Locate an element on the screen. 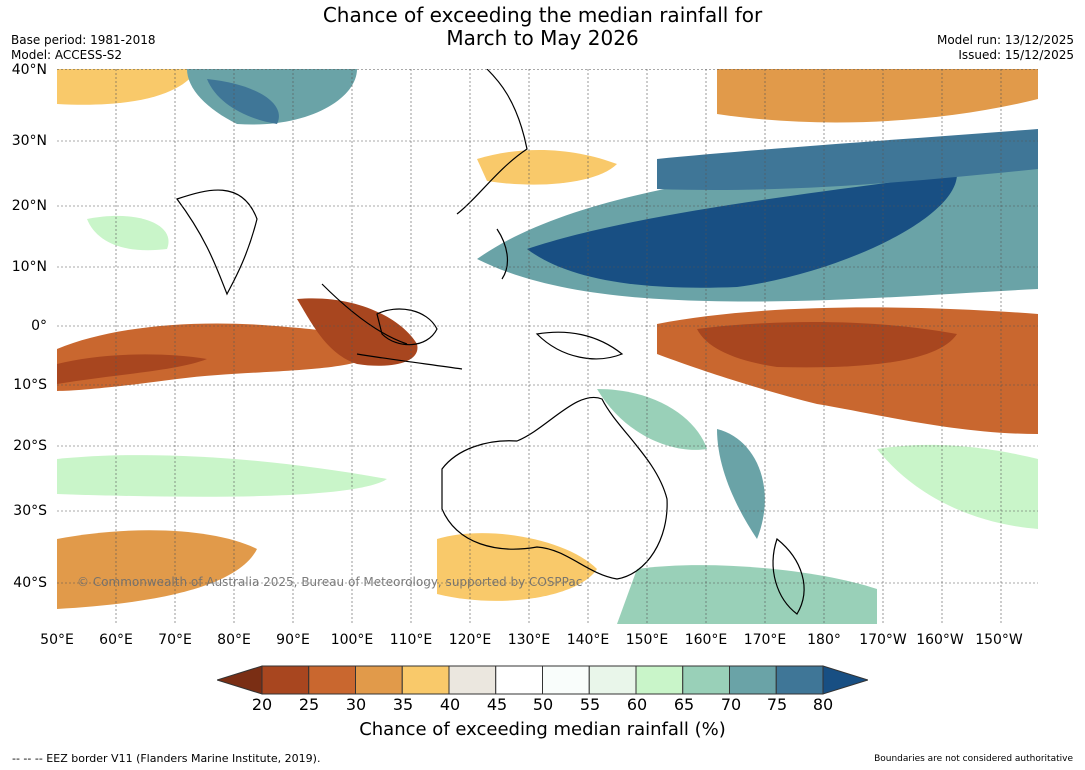 The width and height of the screenshot is (1085, 770). lat-tick-label: 10°N is located at coordinates (29, 267).